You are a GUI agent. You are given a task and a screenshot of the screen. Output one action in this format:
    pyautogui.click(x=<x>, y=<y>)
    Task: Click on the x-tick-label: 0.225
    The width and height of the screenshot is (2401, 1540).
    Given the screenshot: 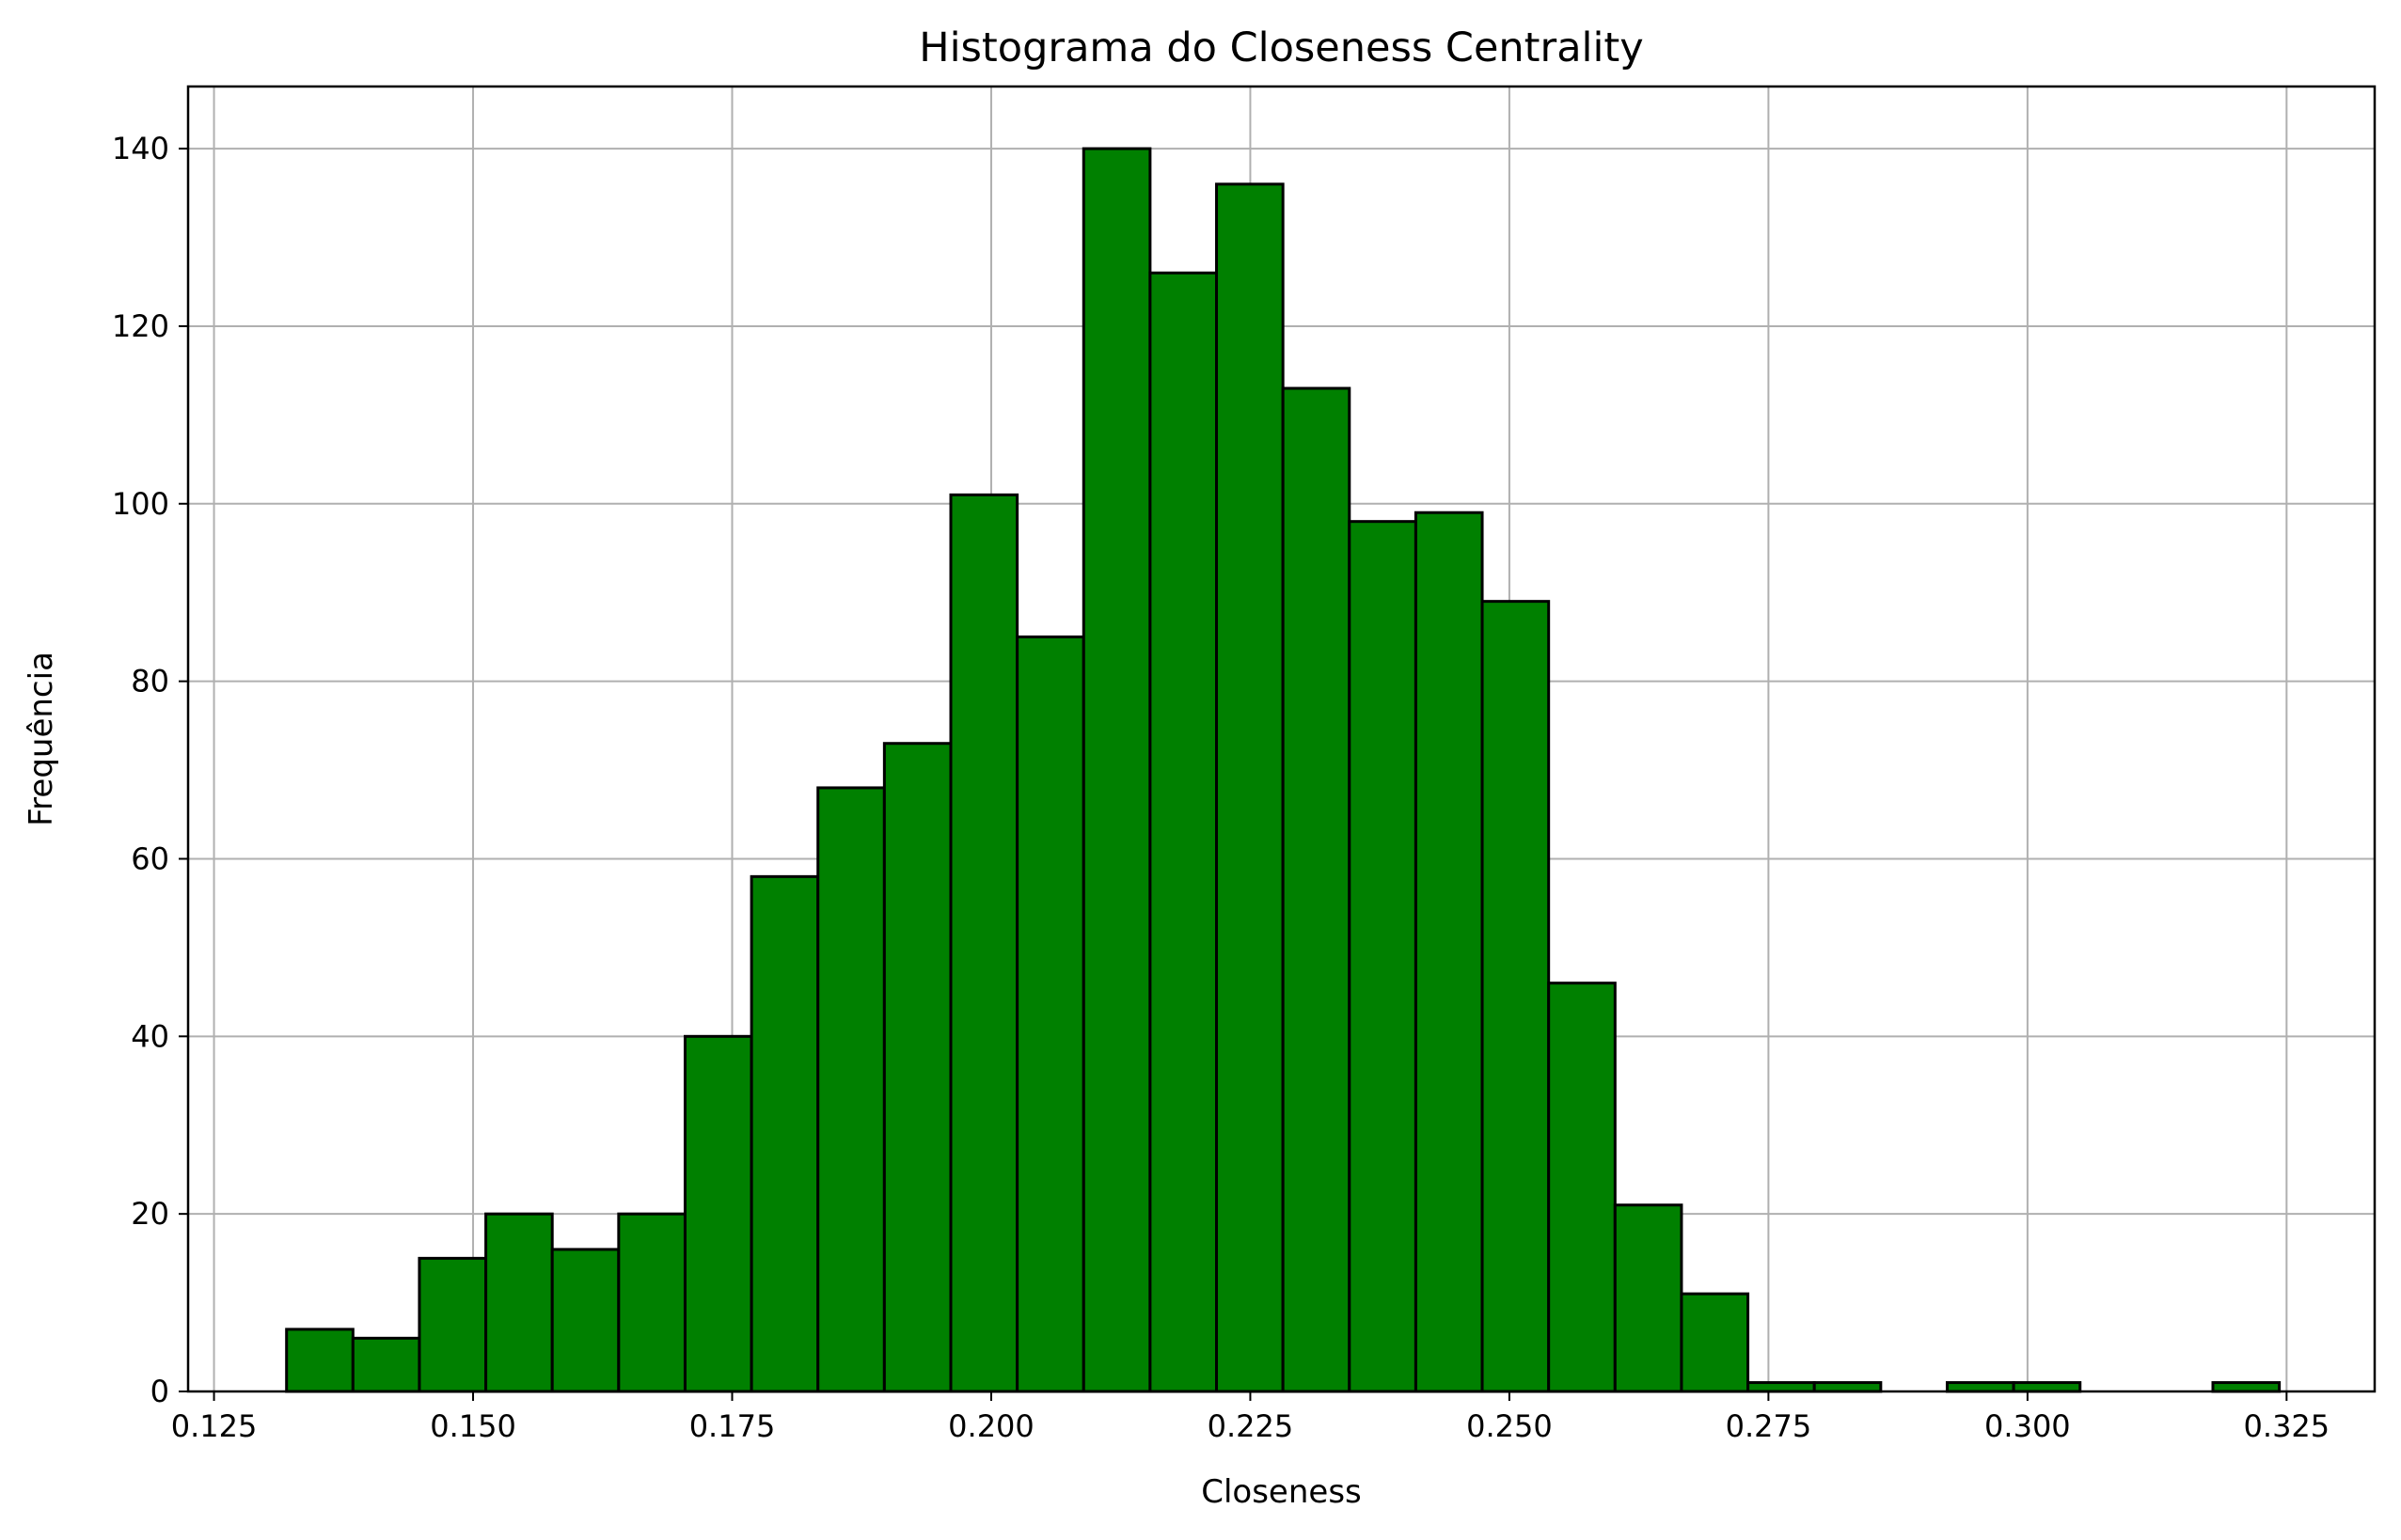 What is the action you would take?
    pyautogui.click(x=1251, y=1426)
    